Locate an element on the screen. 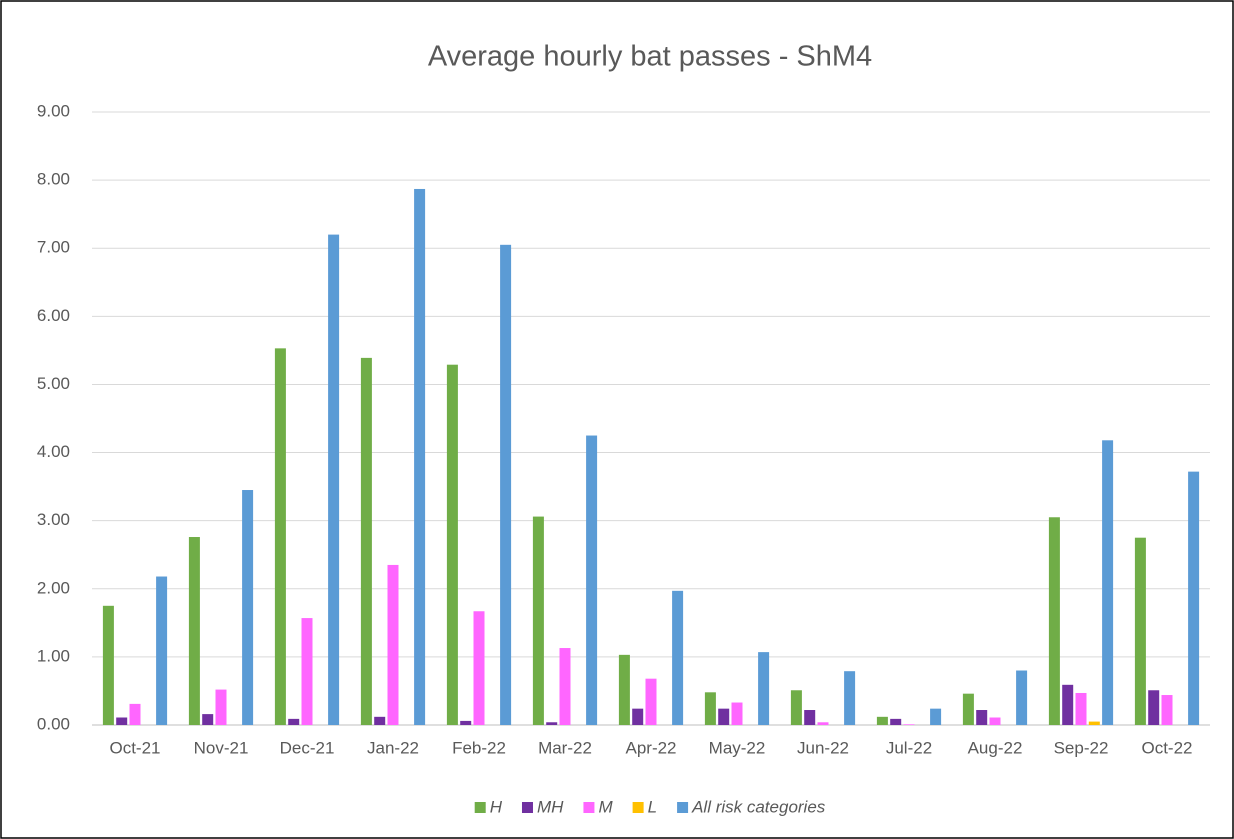 This screenshot has width=1234, height=839. x-tick-label: Oct-22 is located at coordinates (1166, 747).